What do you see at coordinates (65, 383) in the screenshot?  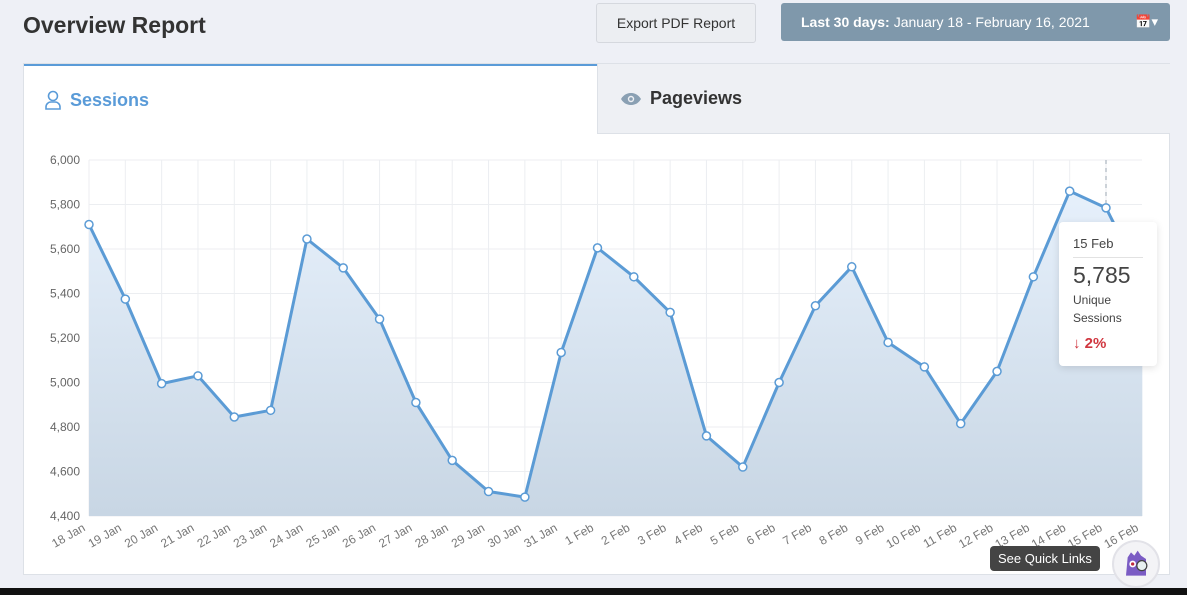 I see `y-tick-label: 5,000` at bounding box center [65, 383].